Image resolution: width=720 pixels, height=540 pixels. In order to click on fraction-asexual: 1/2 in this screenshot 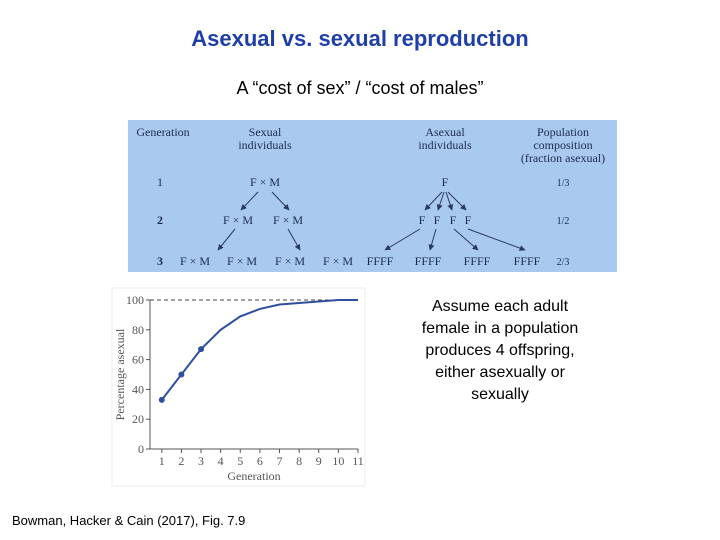, I will do `click(563, 221)`.